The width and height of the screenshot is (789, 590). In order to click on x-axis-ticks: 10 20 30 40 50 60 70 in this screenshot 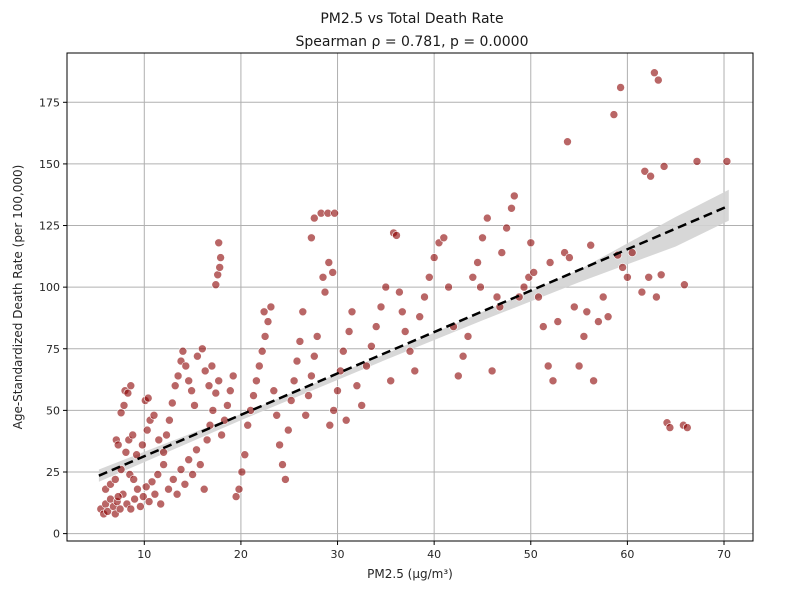, I will do `click(434, 551)`.